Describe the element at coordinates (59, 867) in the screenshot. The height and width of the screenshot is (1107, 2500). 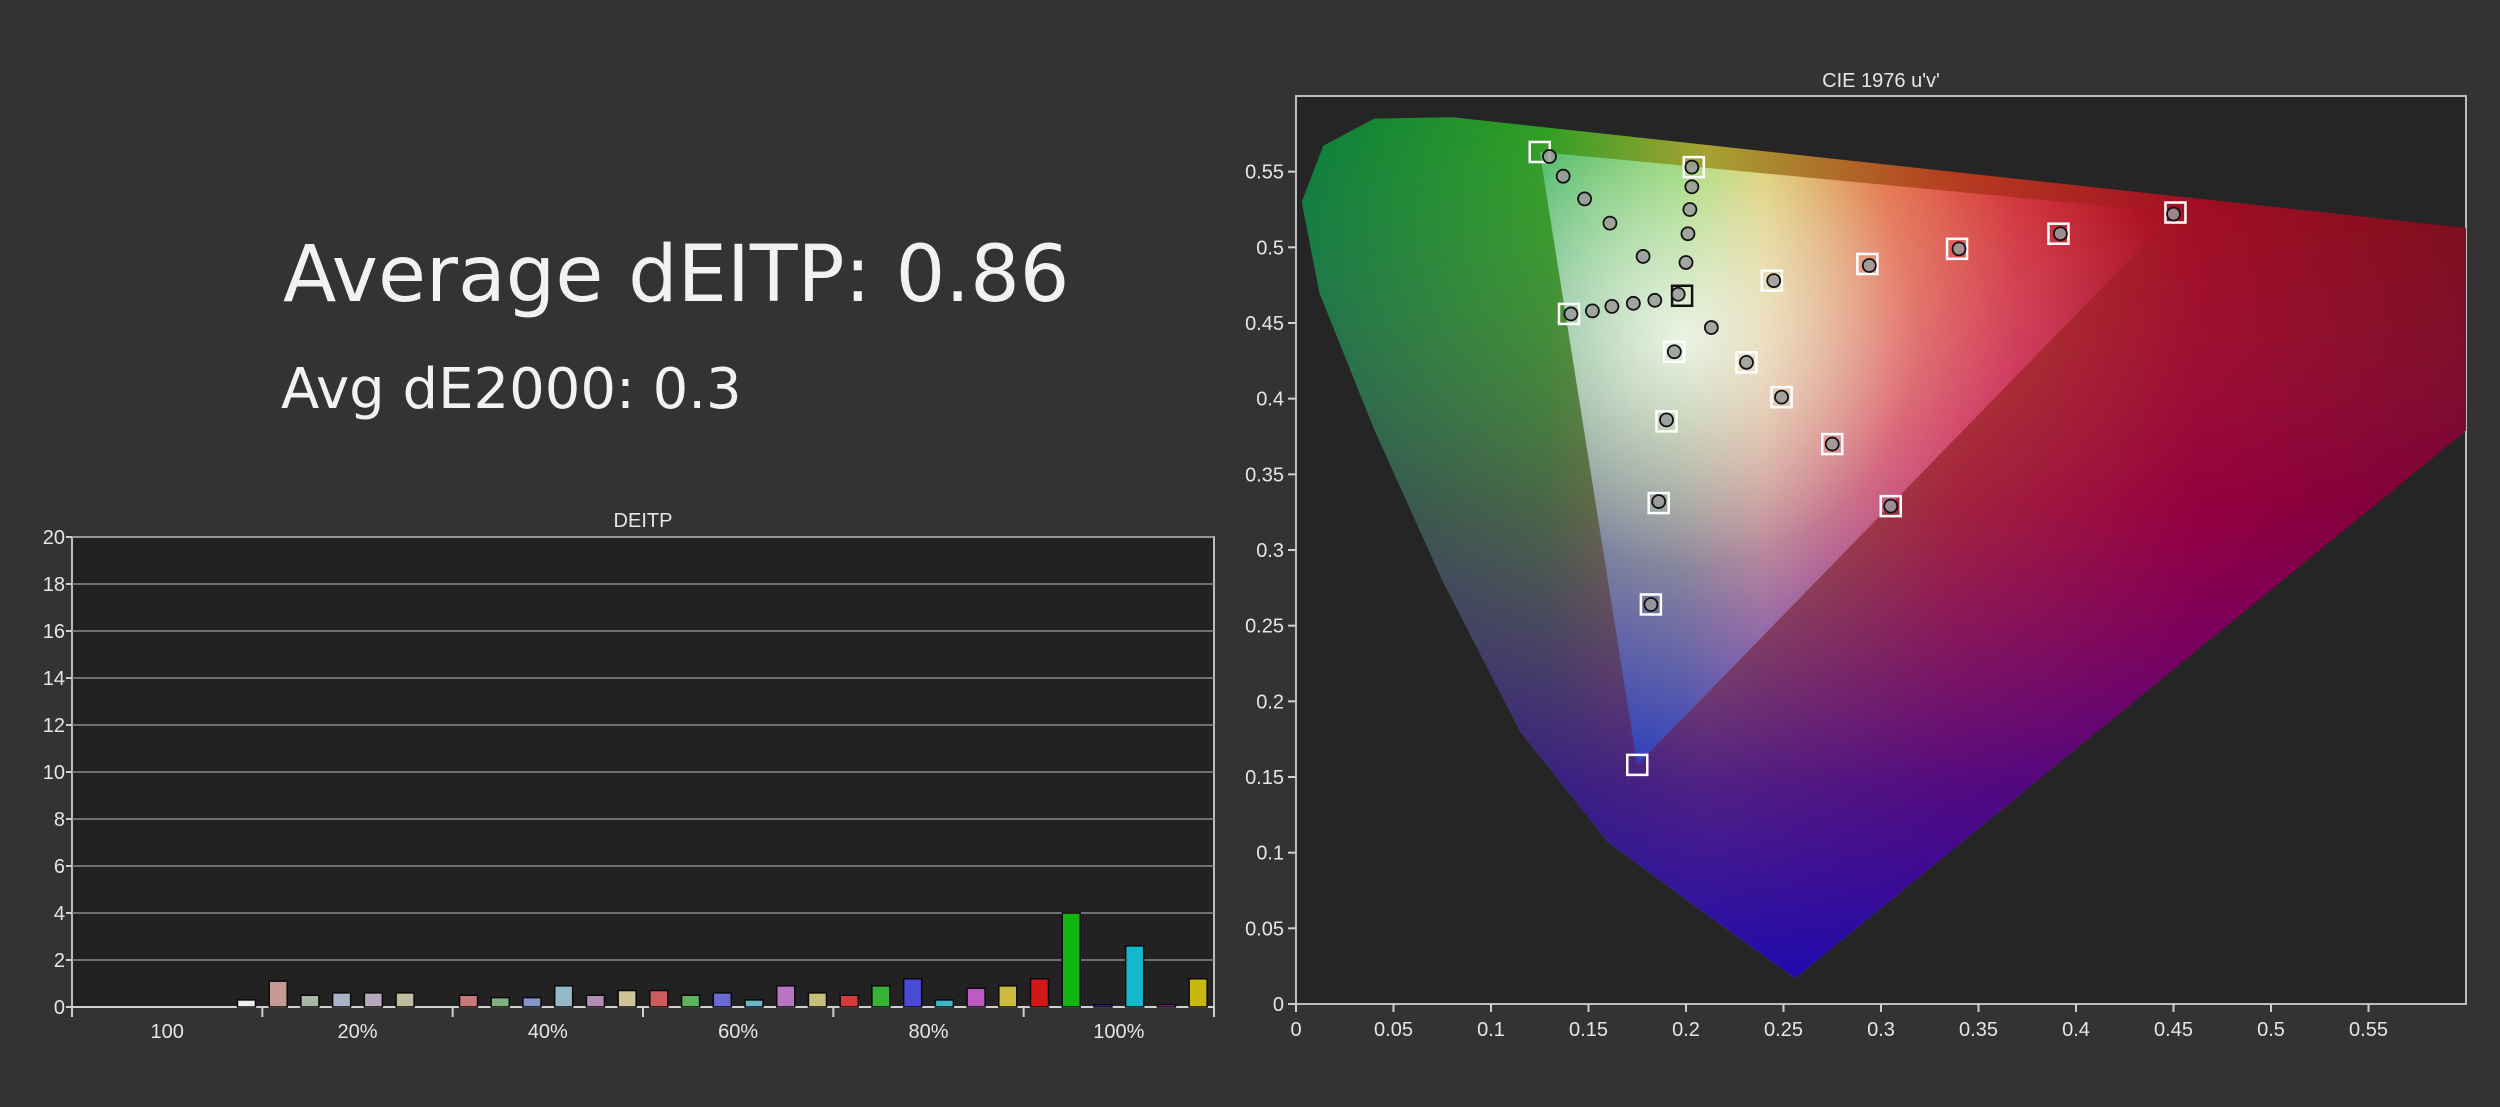
I see `y-tick-label: 6` at that location.